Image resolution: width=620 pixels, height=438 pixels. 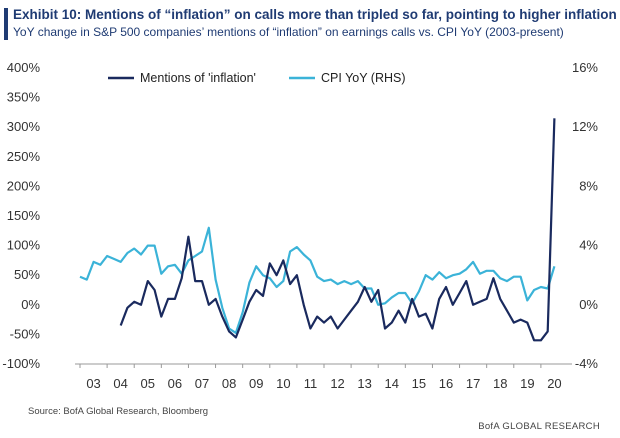 What do you see at coordinates (585, 215) in the screenshot?
I see `y-axis-right: -4% 0% 4% 8% 12% 16%` at bounding box center [585, 215].